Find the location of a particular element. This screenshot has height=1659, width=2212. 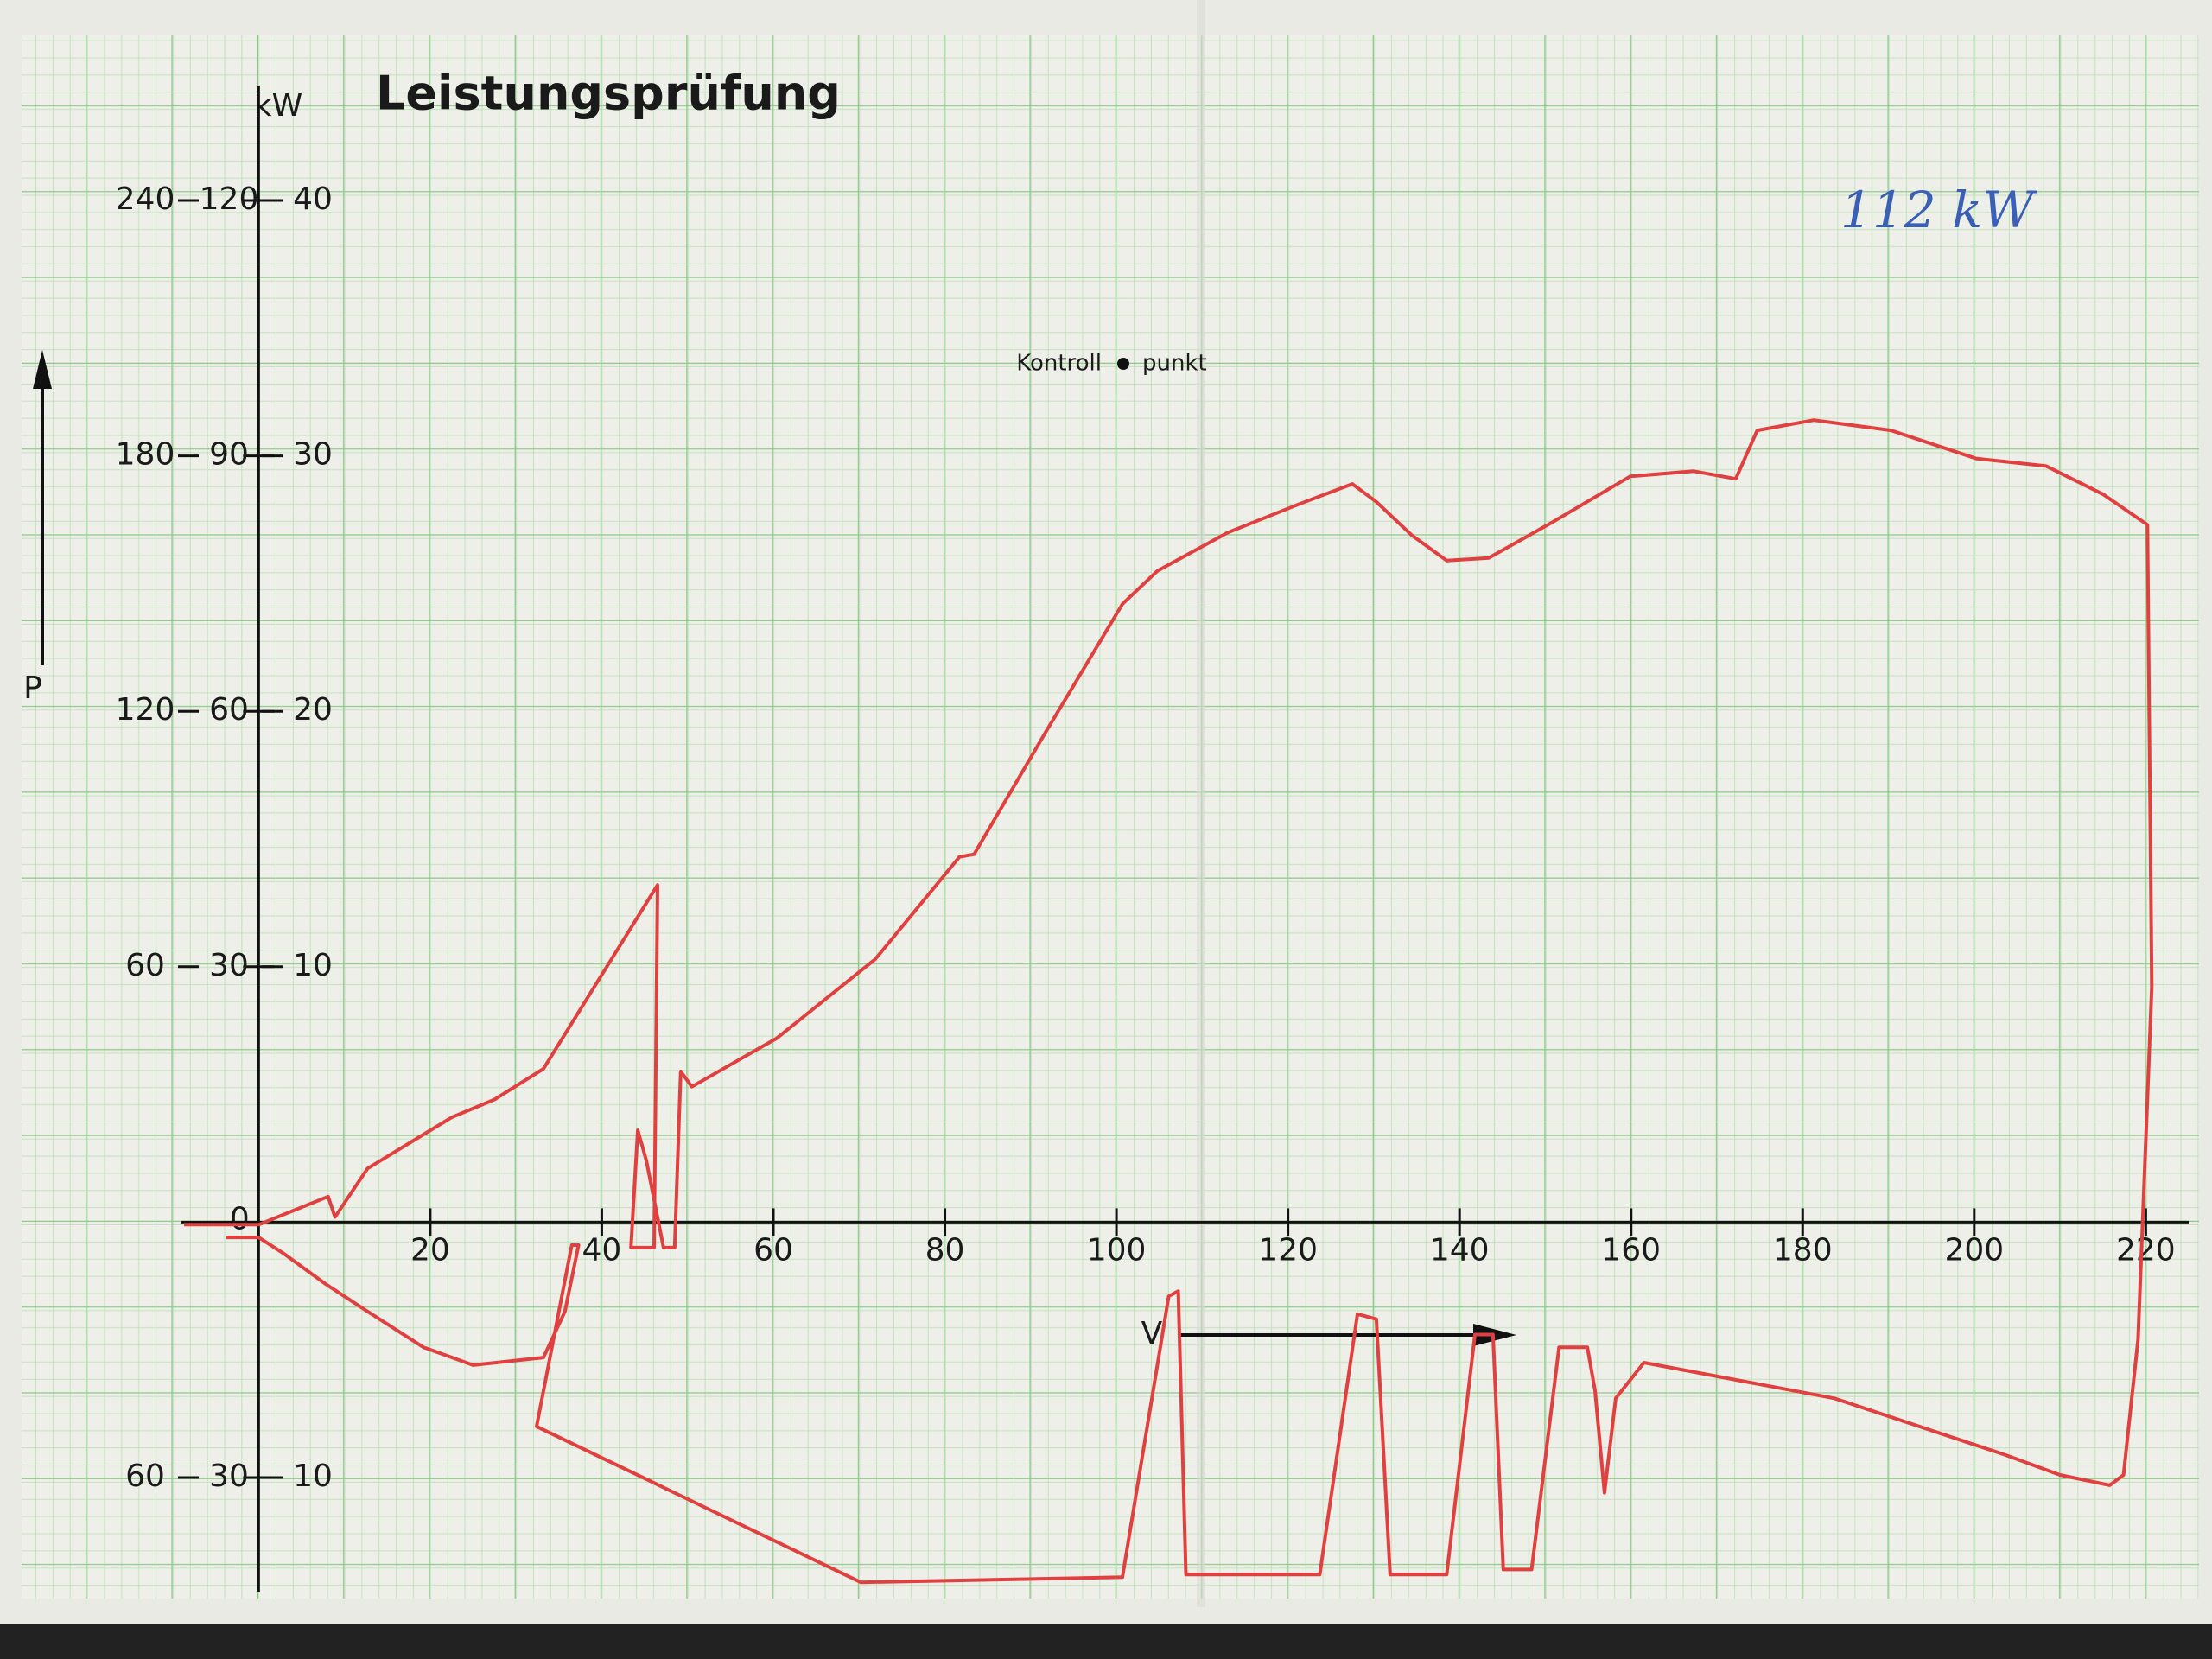

x-tick-label: 180 is located at coordinates (1803, 1250).